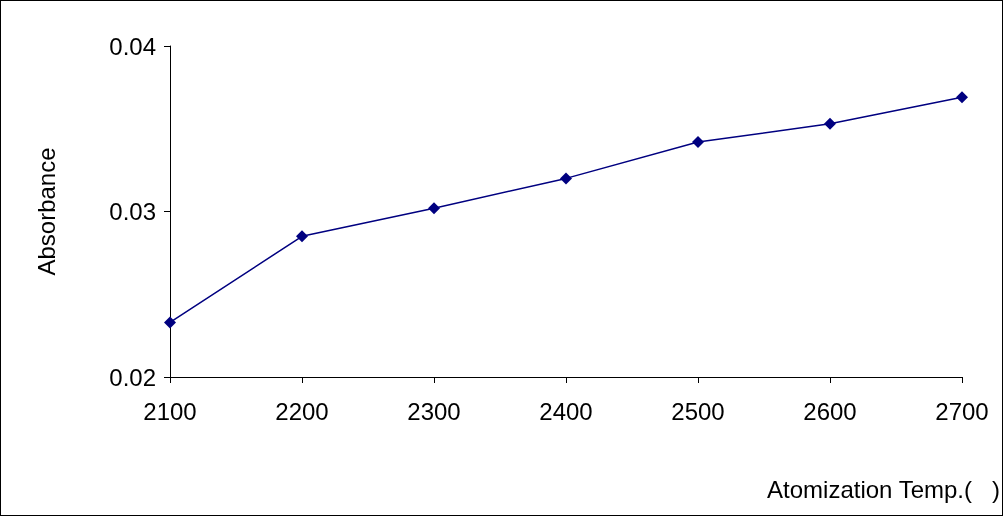  What do you see at coordinates (962, 411) in the screenshot?
I see `x-tick-label: 2700` at bounding box center [962, 411].